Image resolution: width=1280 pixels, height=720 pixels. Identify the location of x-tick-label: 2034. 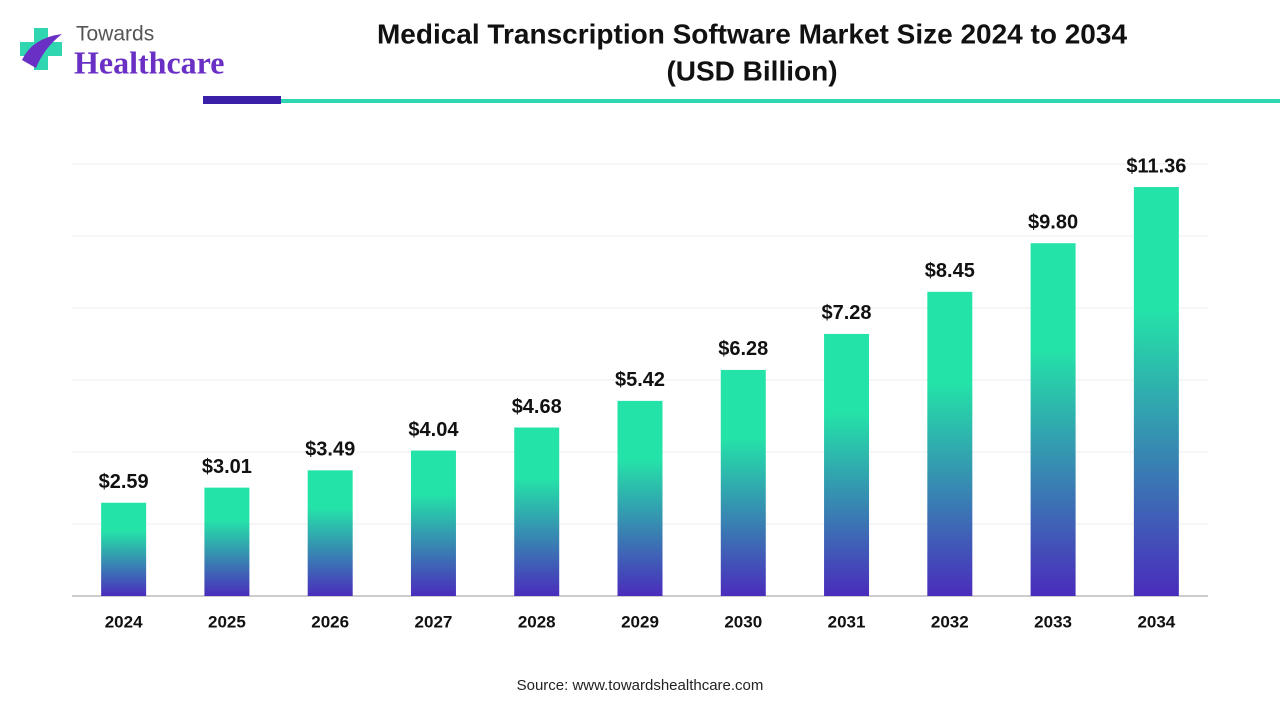
(1156, 621).